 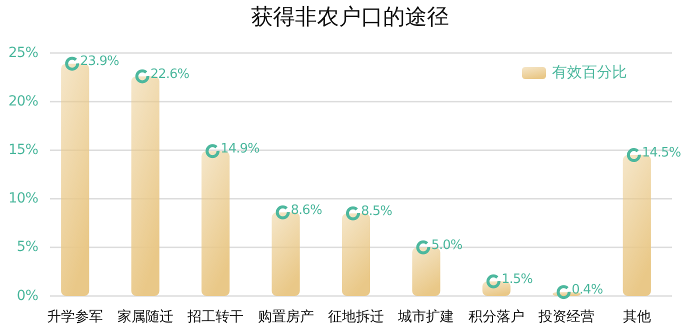 What do you see at coordinates (23, 198) in the screenshot?
I see `y-tick-label: 10%` at bounding box center [23, 198].